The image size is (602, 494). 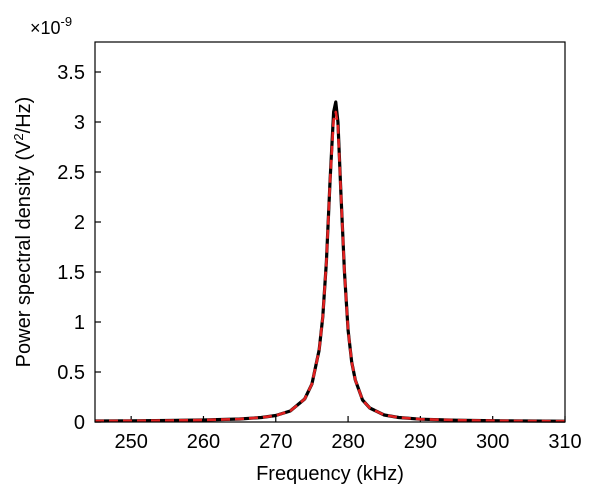 What do you see at coordinates (330, 474) in the screenshot?
I see `x-axis-title: Frequency (kHz)` at bounding box center [330, 474].